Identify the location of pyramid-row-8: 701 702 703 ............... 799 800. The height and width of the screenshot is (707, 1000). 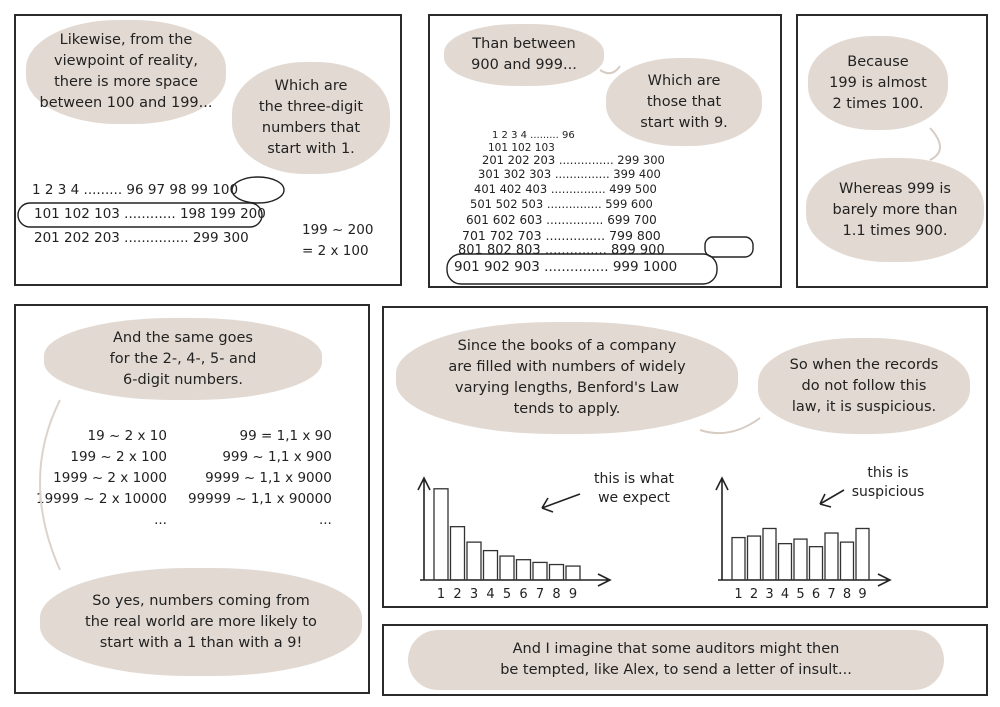
(561, 235).